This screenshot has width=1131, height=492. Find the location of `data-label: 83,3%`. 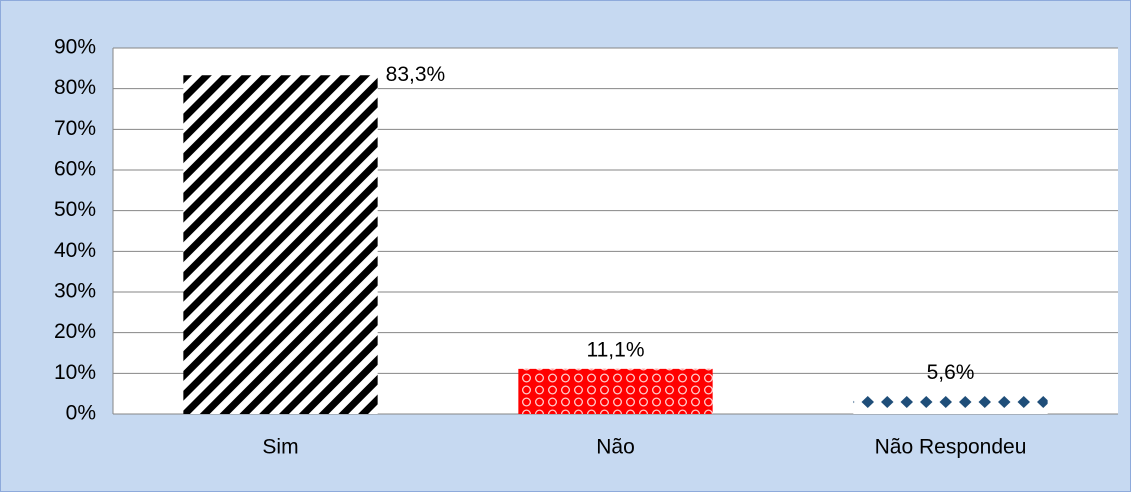

data-label: 83,3% is located at coordinates (416, 74).